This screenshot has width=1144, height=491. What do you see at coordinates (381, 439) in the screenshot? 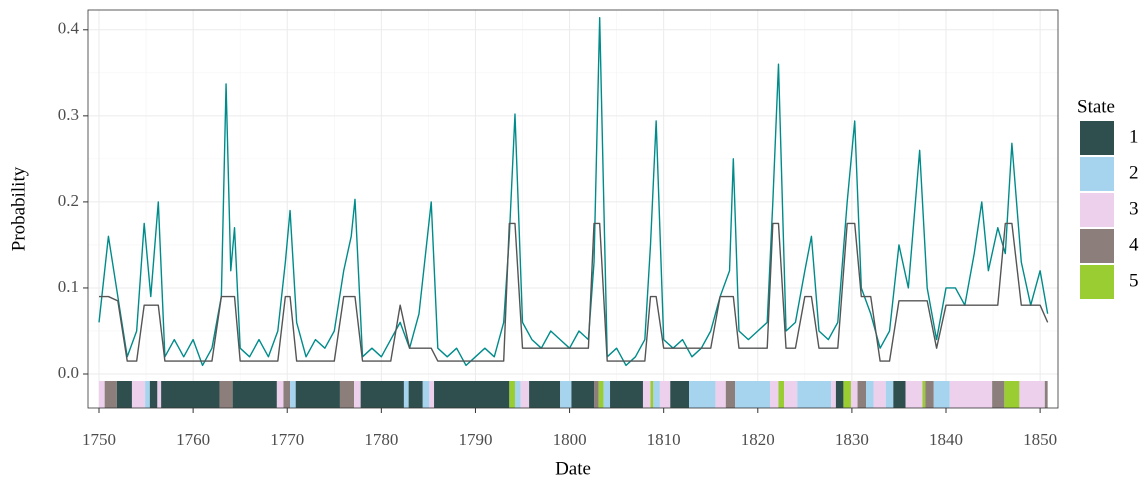
I see `x-tick-label: 1780` at bounding box center [381, 439].